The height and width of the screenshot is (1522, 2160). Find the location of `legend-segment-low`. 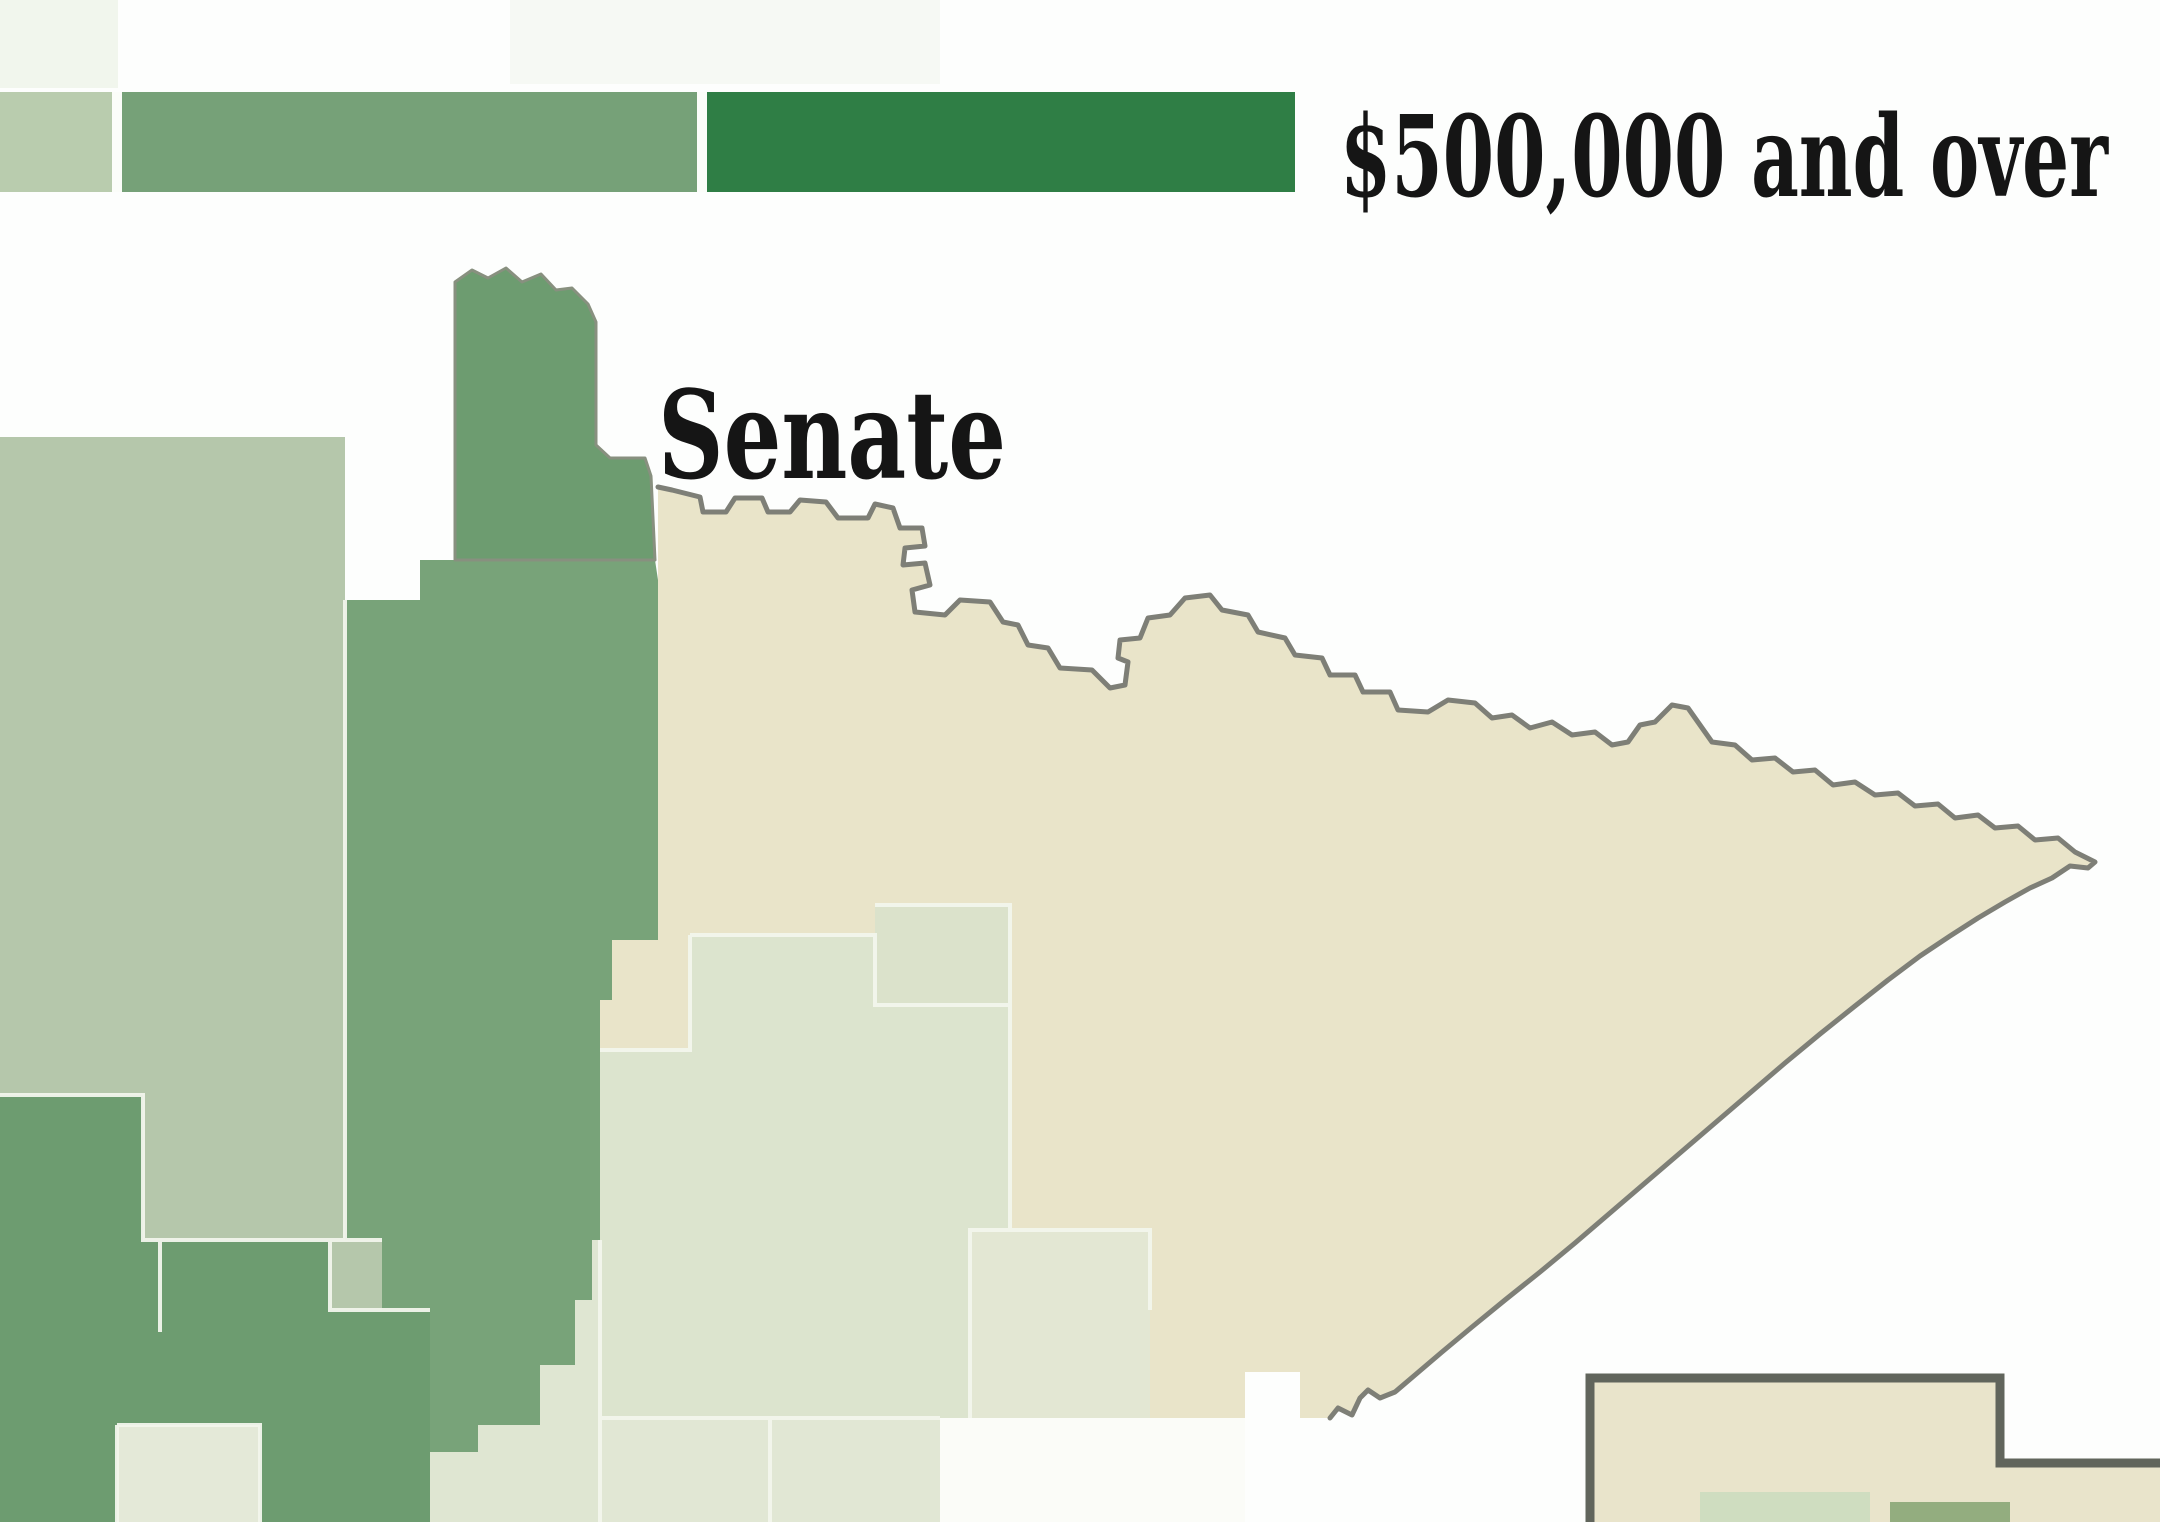

legend-segment-low is located at coordinates (56, 142).